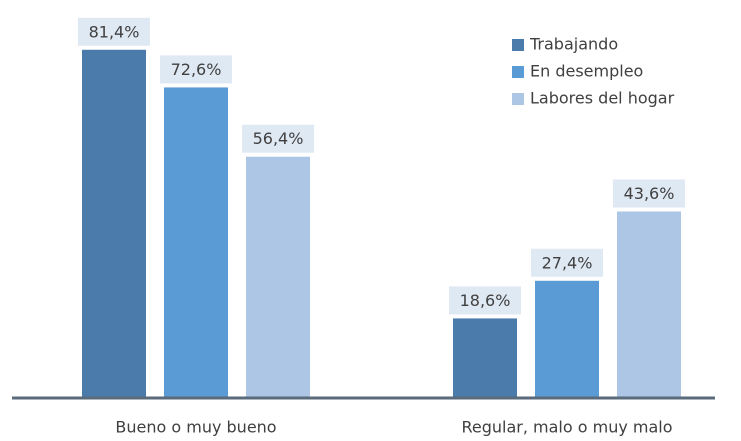  What do you see at coordinates (573, 44) in the screenshot?
I see `legend-label: Trabajando` at bounding box center [573, 44].